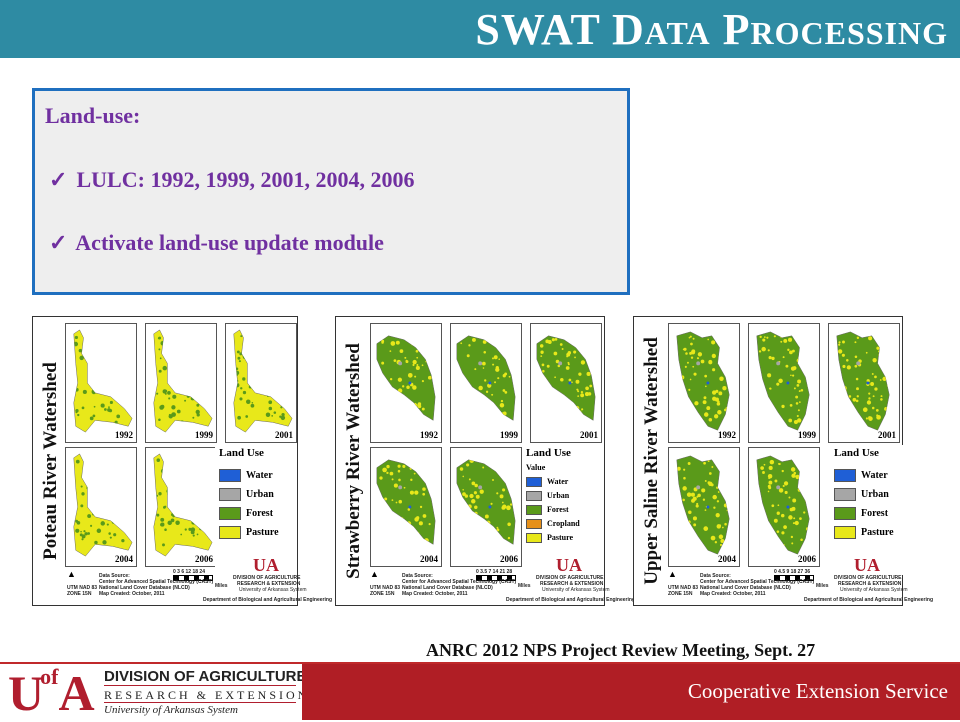 This screenshot has width=960, height=722. Describe the element at coordinates (672, 574) in the screenshot. I see `north-arrow-icon: ▲` at that location.